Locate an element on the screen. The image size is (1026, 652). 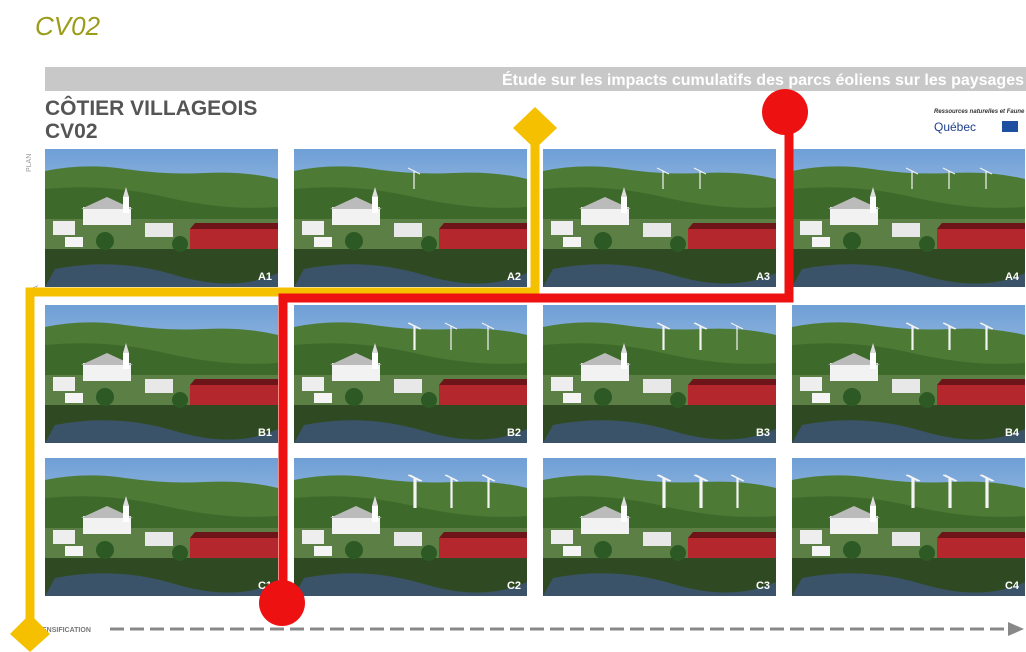
banner is located at coordinates (535, 79).